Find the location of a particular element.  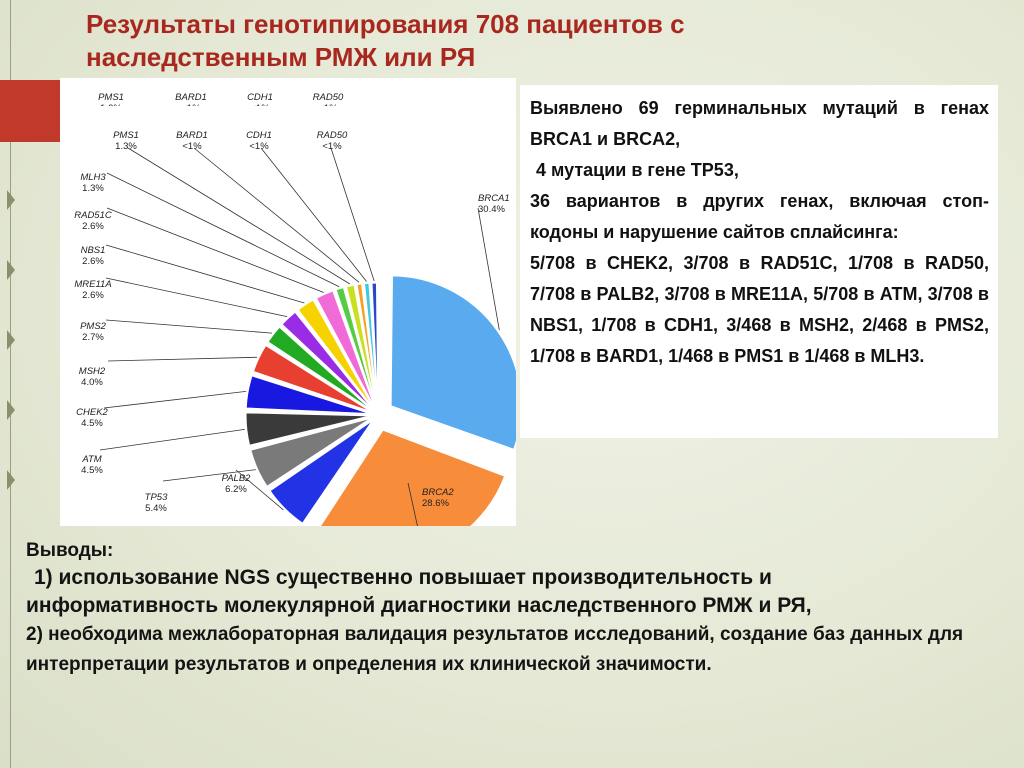

pie-slice-palb2 is located at coordinates (321, 472).